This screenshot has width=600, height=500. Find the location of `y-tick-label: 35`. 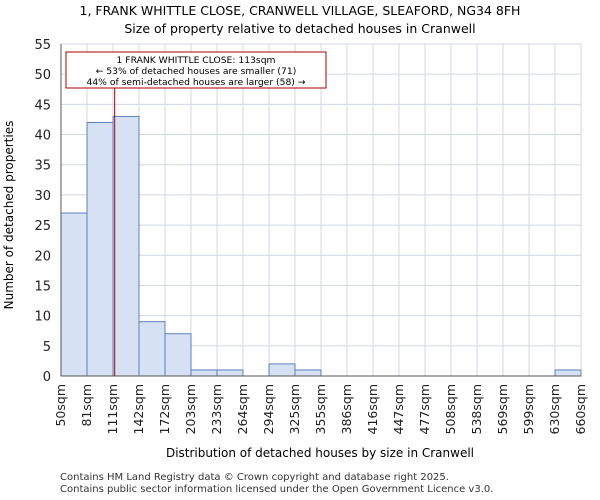

y-tick-label: 35 is located at coordinates (42, 166).